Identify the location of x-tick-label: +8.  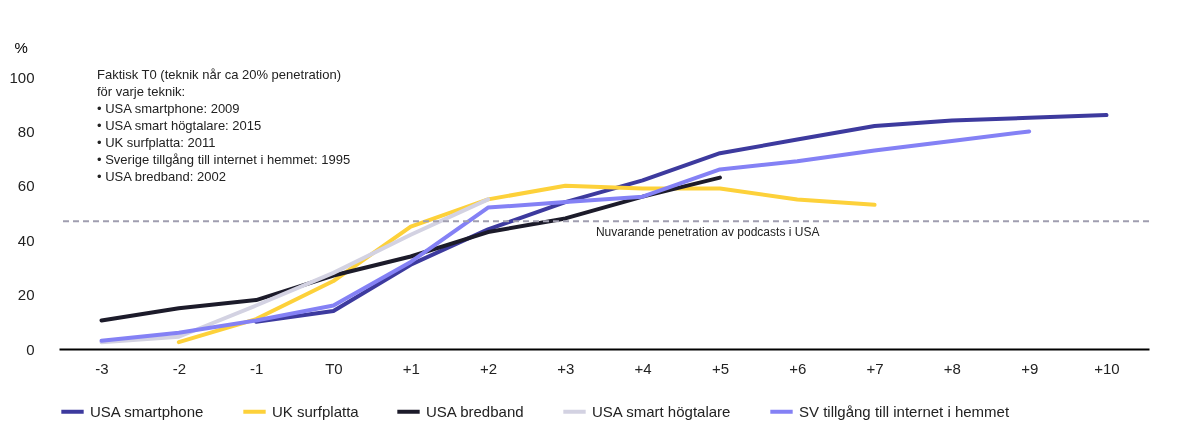
(952, 368).